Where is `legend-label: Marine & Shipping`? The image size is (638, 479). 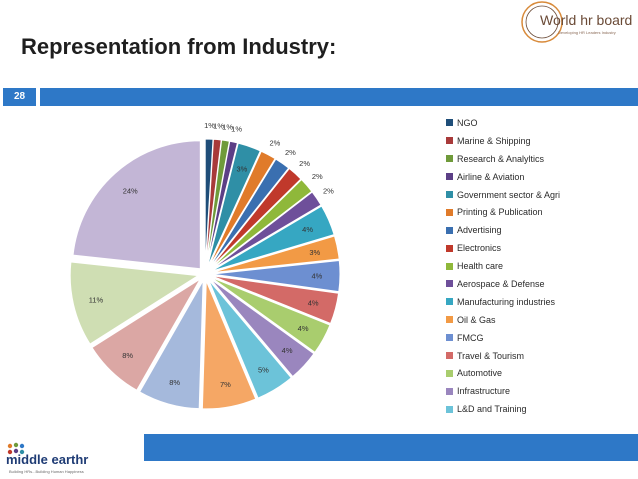
legend-label: Marine & Shipping is located at coordinates (494, 140).